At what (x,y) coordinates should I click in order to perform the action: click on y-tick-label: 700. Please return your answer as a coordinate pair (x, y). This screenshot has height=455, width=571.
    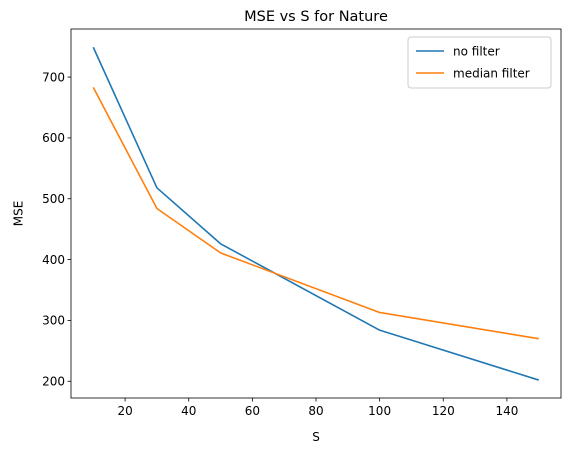
    Looking at the image, I should click on (53, 77).